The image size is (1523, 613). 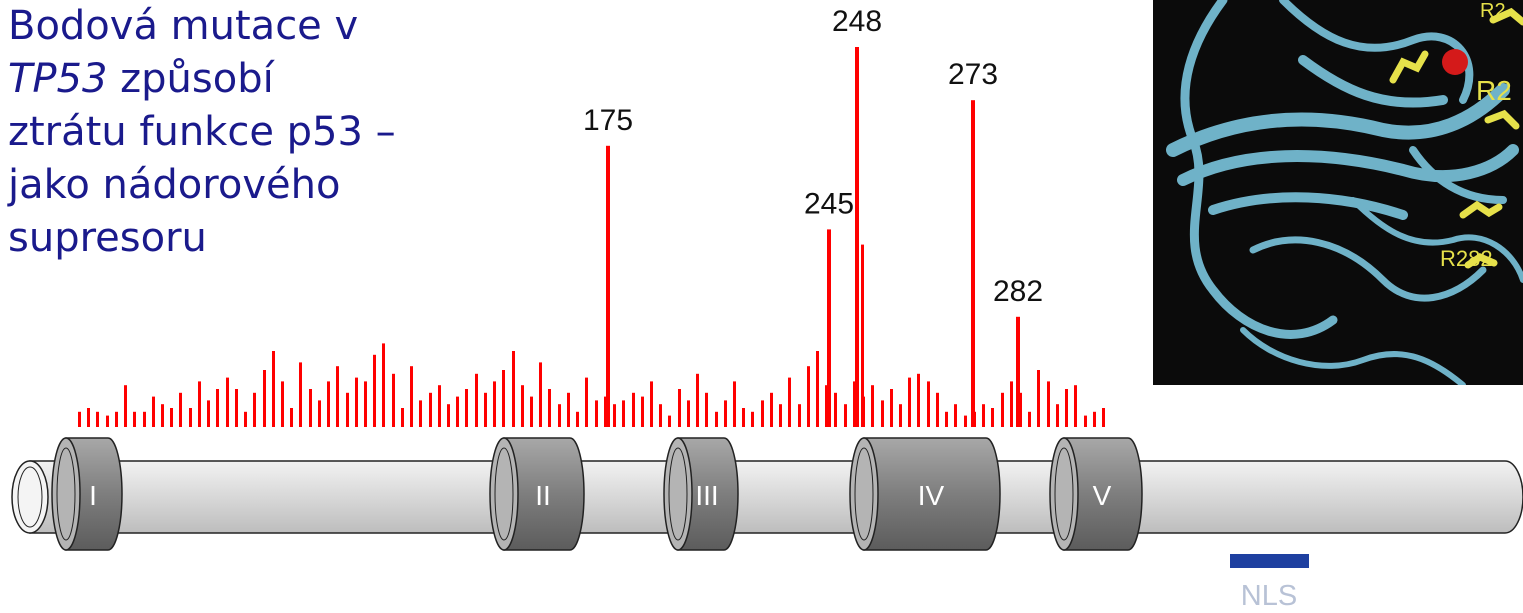 What do you see at coordinates (202, 132) in the screenshot?
I see `title-line-3: ztrátu funkce p53 –` at bounding box center [202, 132].